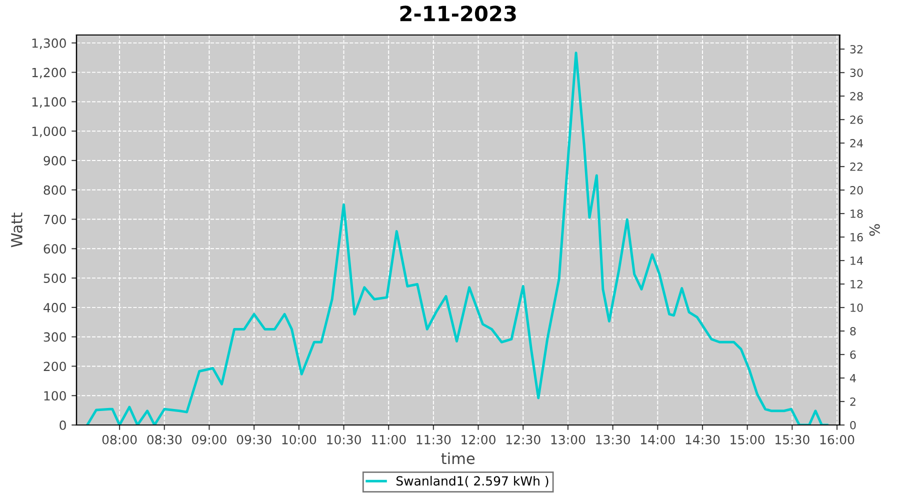 The image size is (900, 500). I want to click on y-tick-label: 200, so click(55, 367).